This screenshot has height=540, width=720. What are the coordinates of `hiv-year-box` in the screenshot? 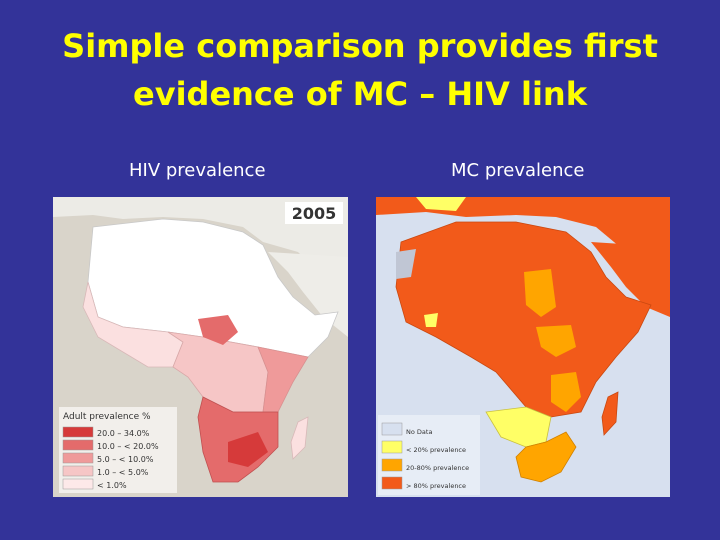 It's located at (314, 213).